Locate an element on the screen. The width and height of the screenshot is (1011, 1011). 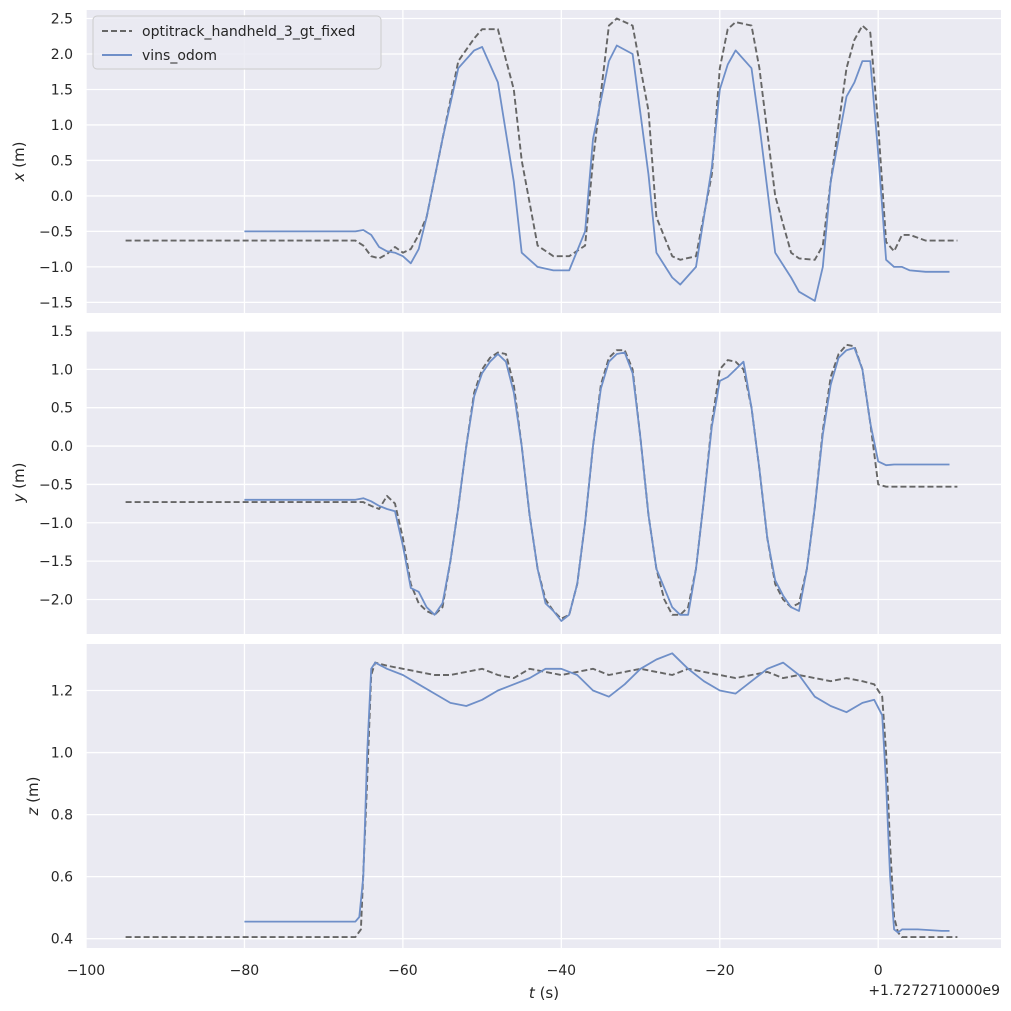
y-tick-label: 1.2 is located at coordinates (62, 692).